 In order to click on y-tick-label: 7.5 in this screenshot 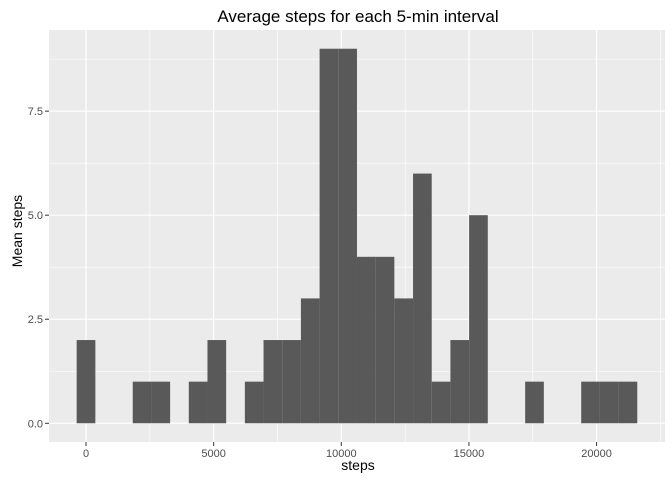, I will do `click(35, 112)`.